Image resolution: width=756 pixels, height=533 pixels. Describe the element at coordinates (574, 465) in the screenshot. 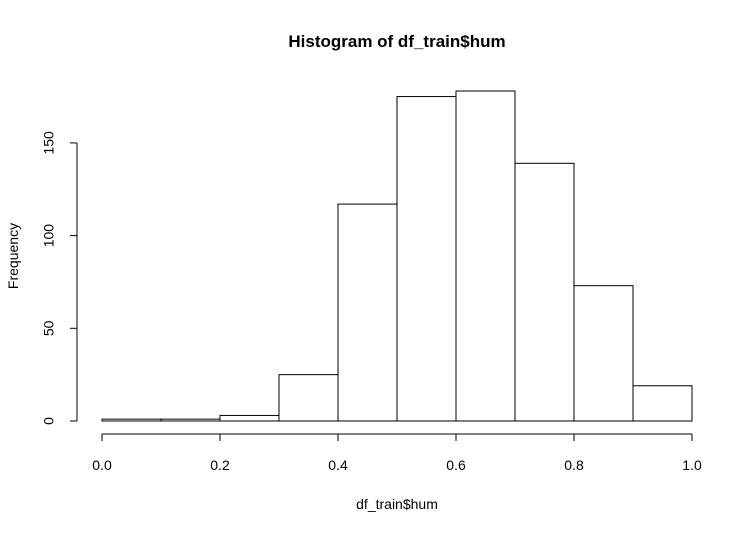

I see `x-tick-label-4: 0.8` at that location.